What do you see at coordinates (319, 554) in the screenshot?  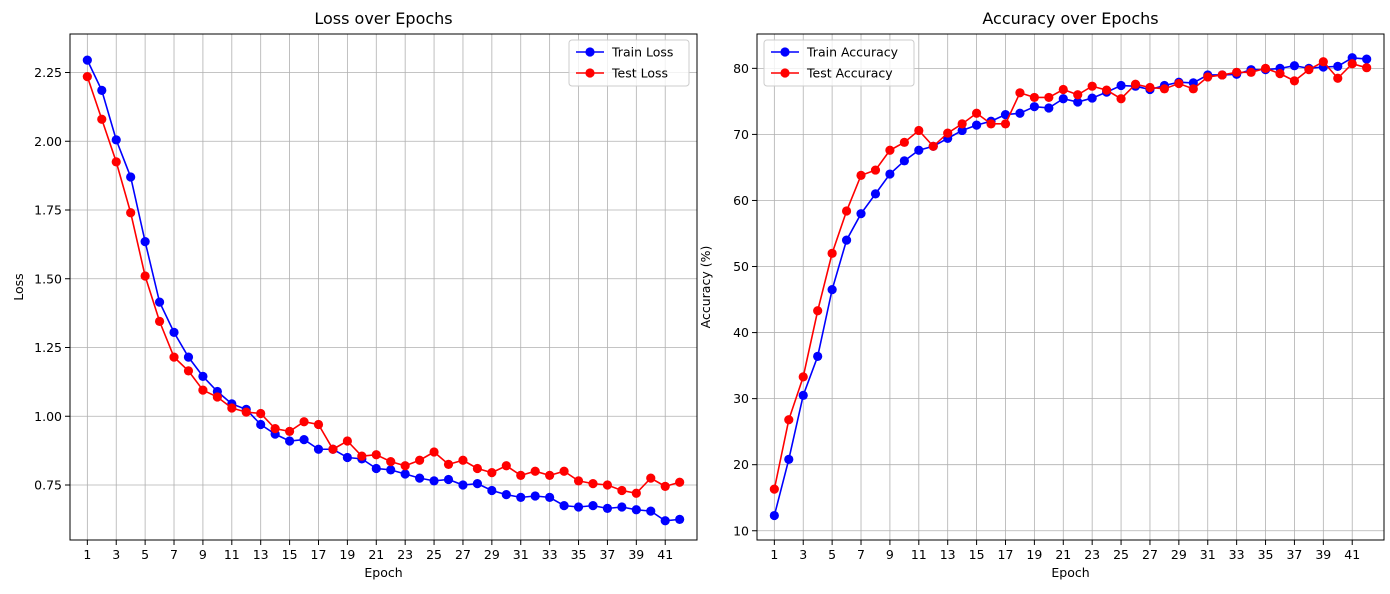 I see `x-tick-label: 17` at bounding box center [319, 554].